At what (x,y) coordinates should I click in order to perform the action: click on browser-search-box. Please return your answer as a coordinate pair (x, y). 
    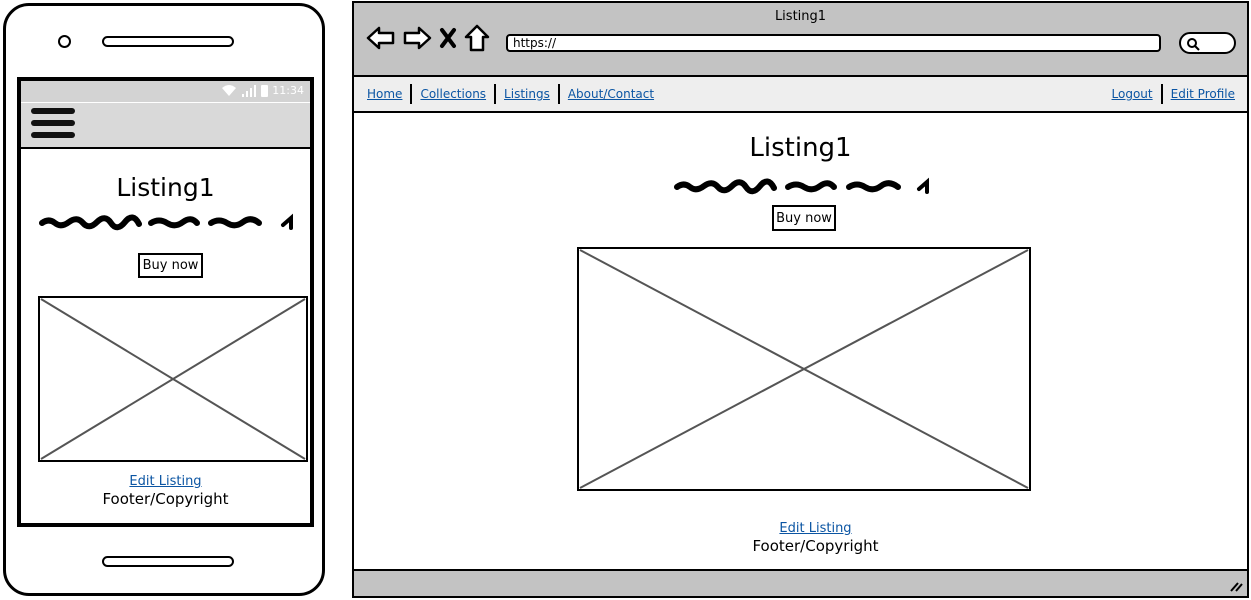
    Looking at the image, I should click on (1207, 43).